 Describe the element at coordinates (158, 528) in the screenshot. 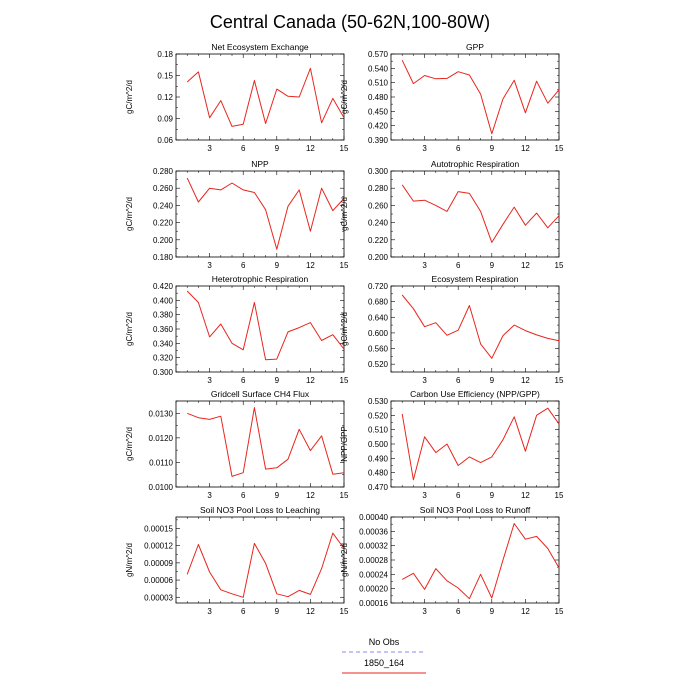

I see `y-tick-label: 0.00015` at that location.